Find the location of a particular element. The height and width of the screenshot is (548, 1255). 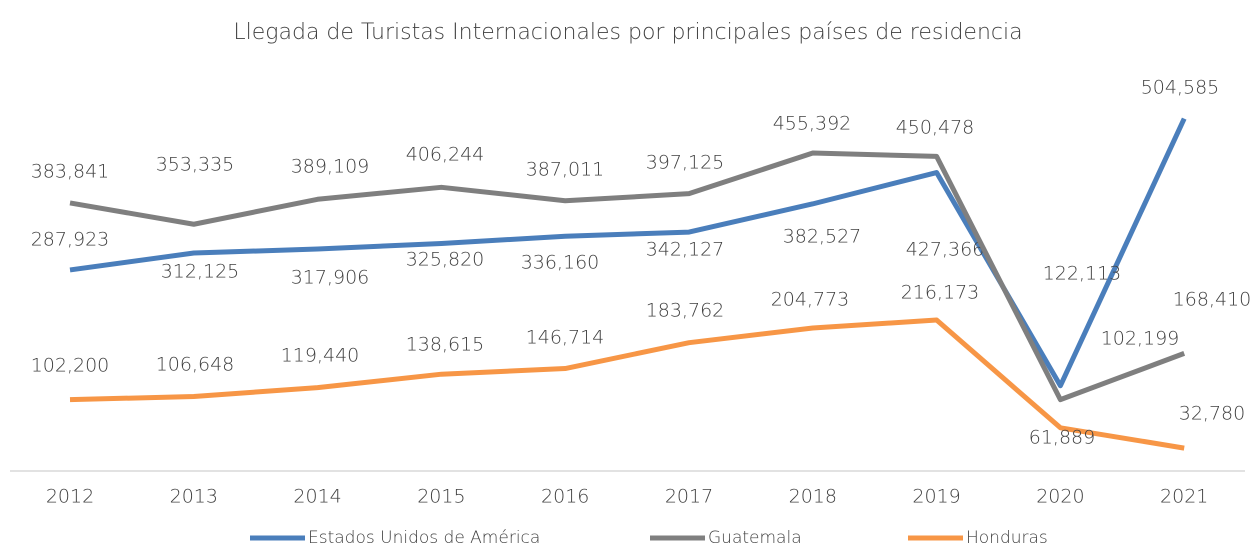

data-label: 146,714 is located at coordinates (565, 338).